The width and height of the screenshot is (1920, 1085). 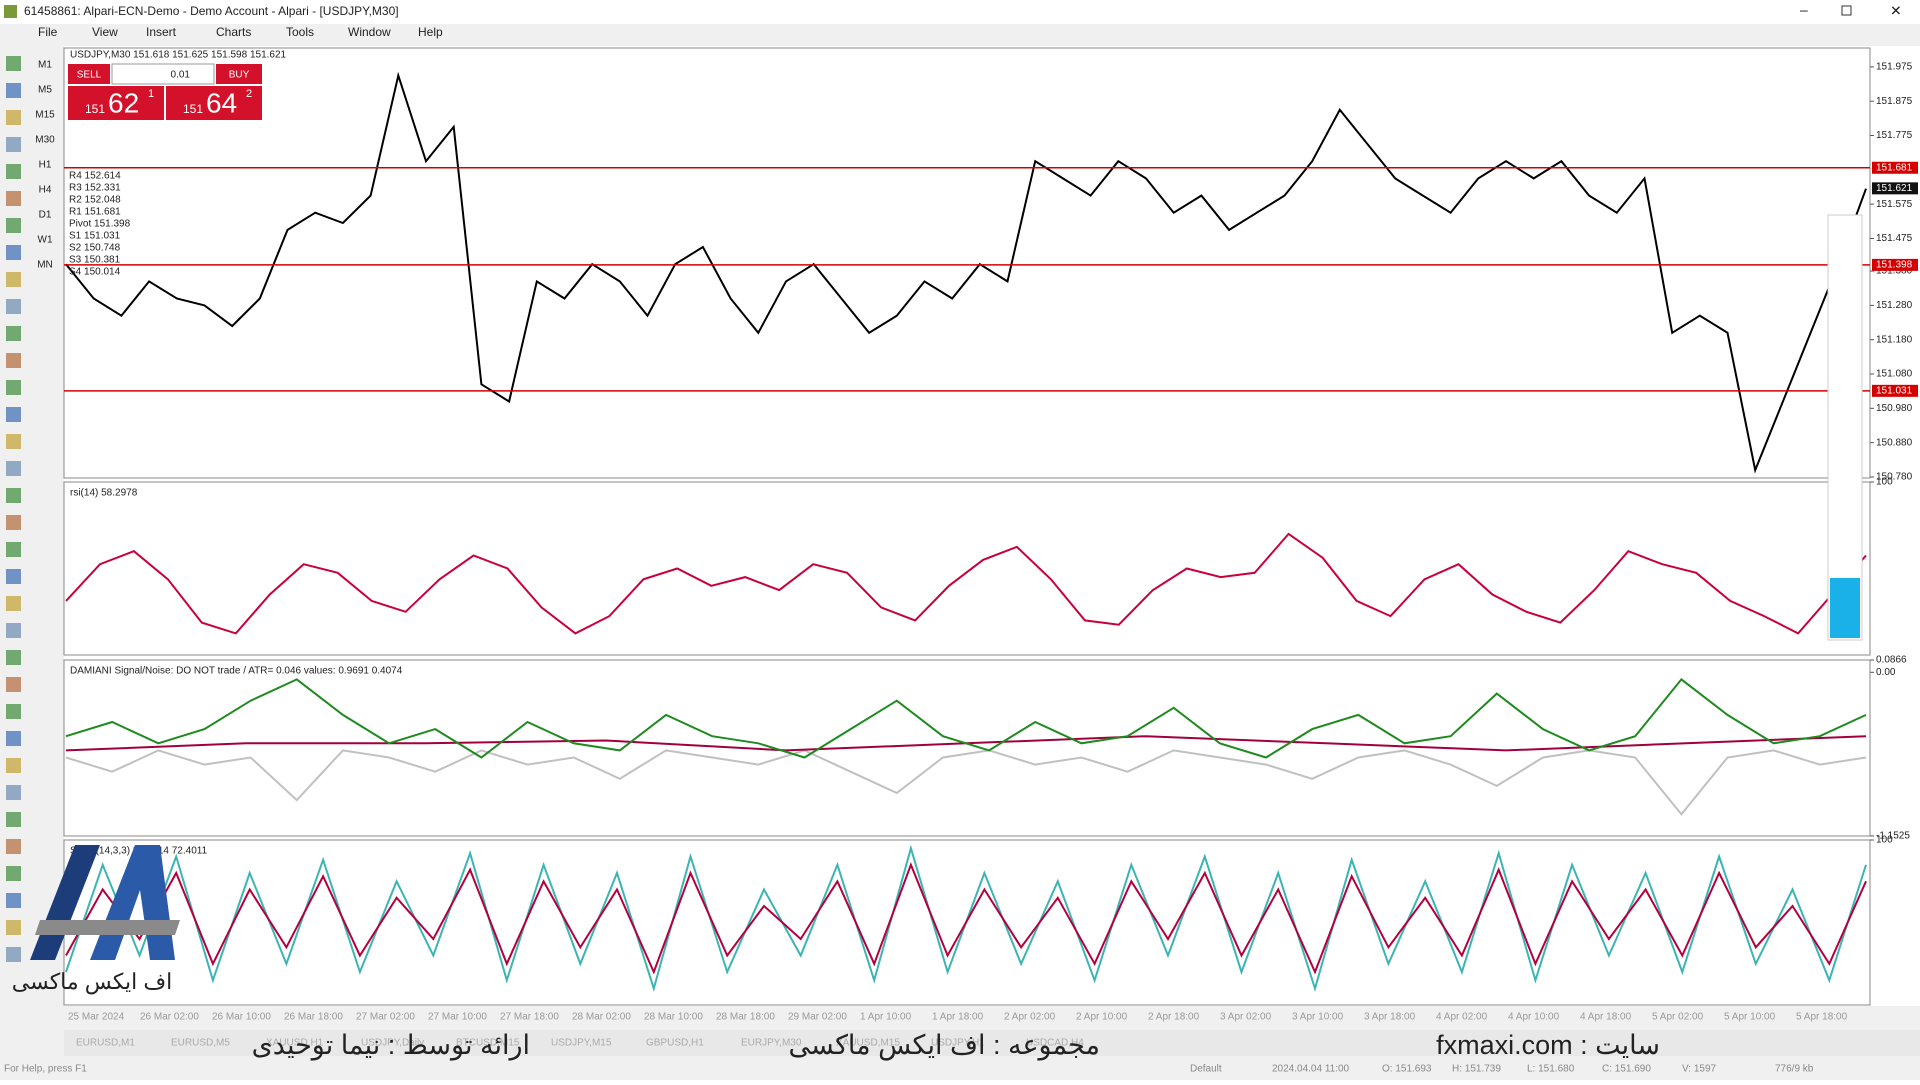 What do you see at coordinates (1894, 238) in the screenshot?
I see `y-tick-label: 151.475` at bounding box center [1894, 238].